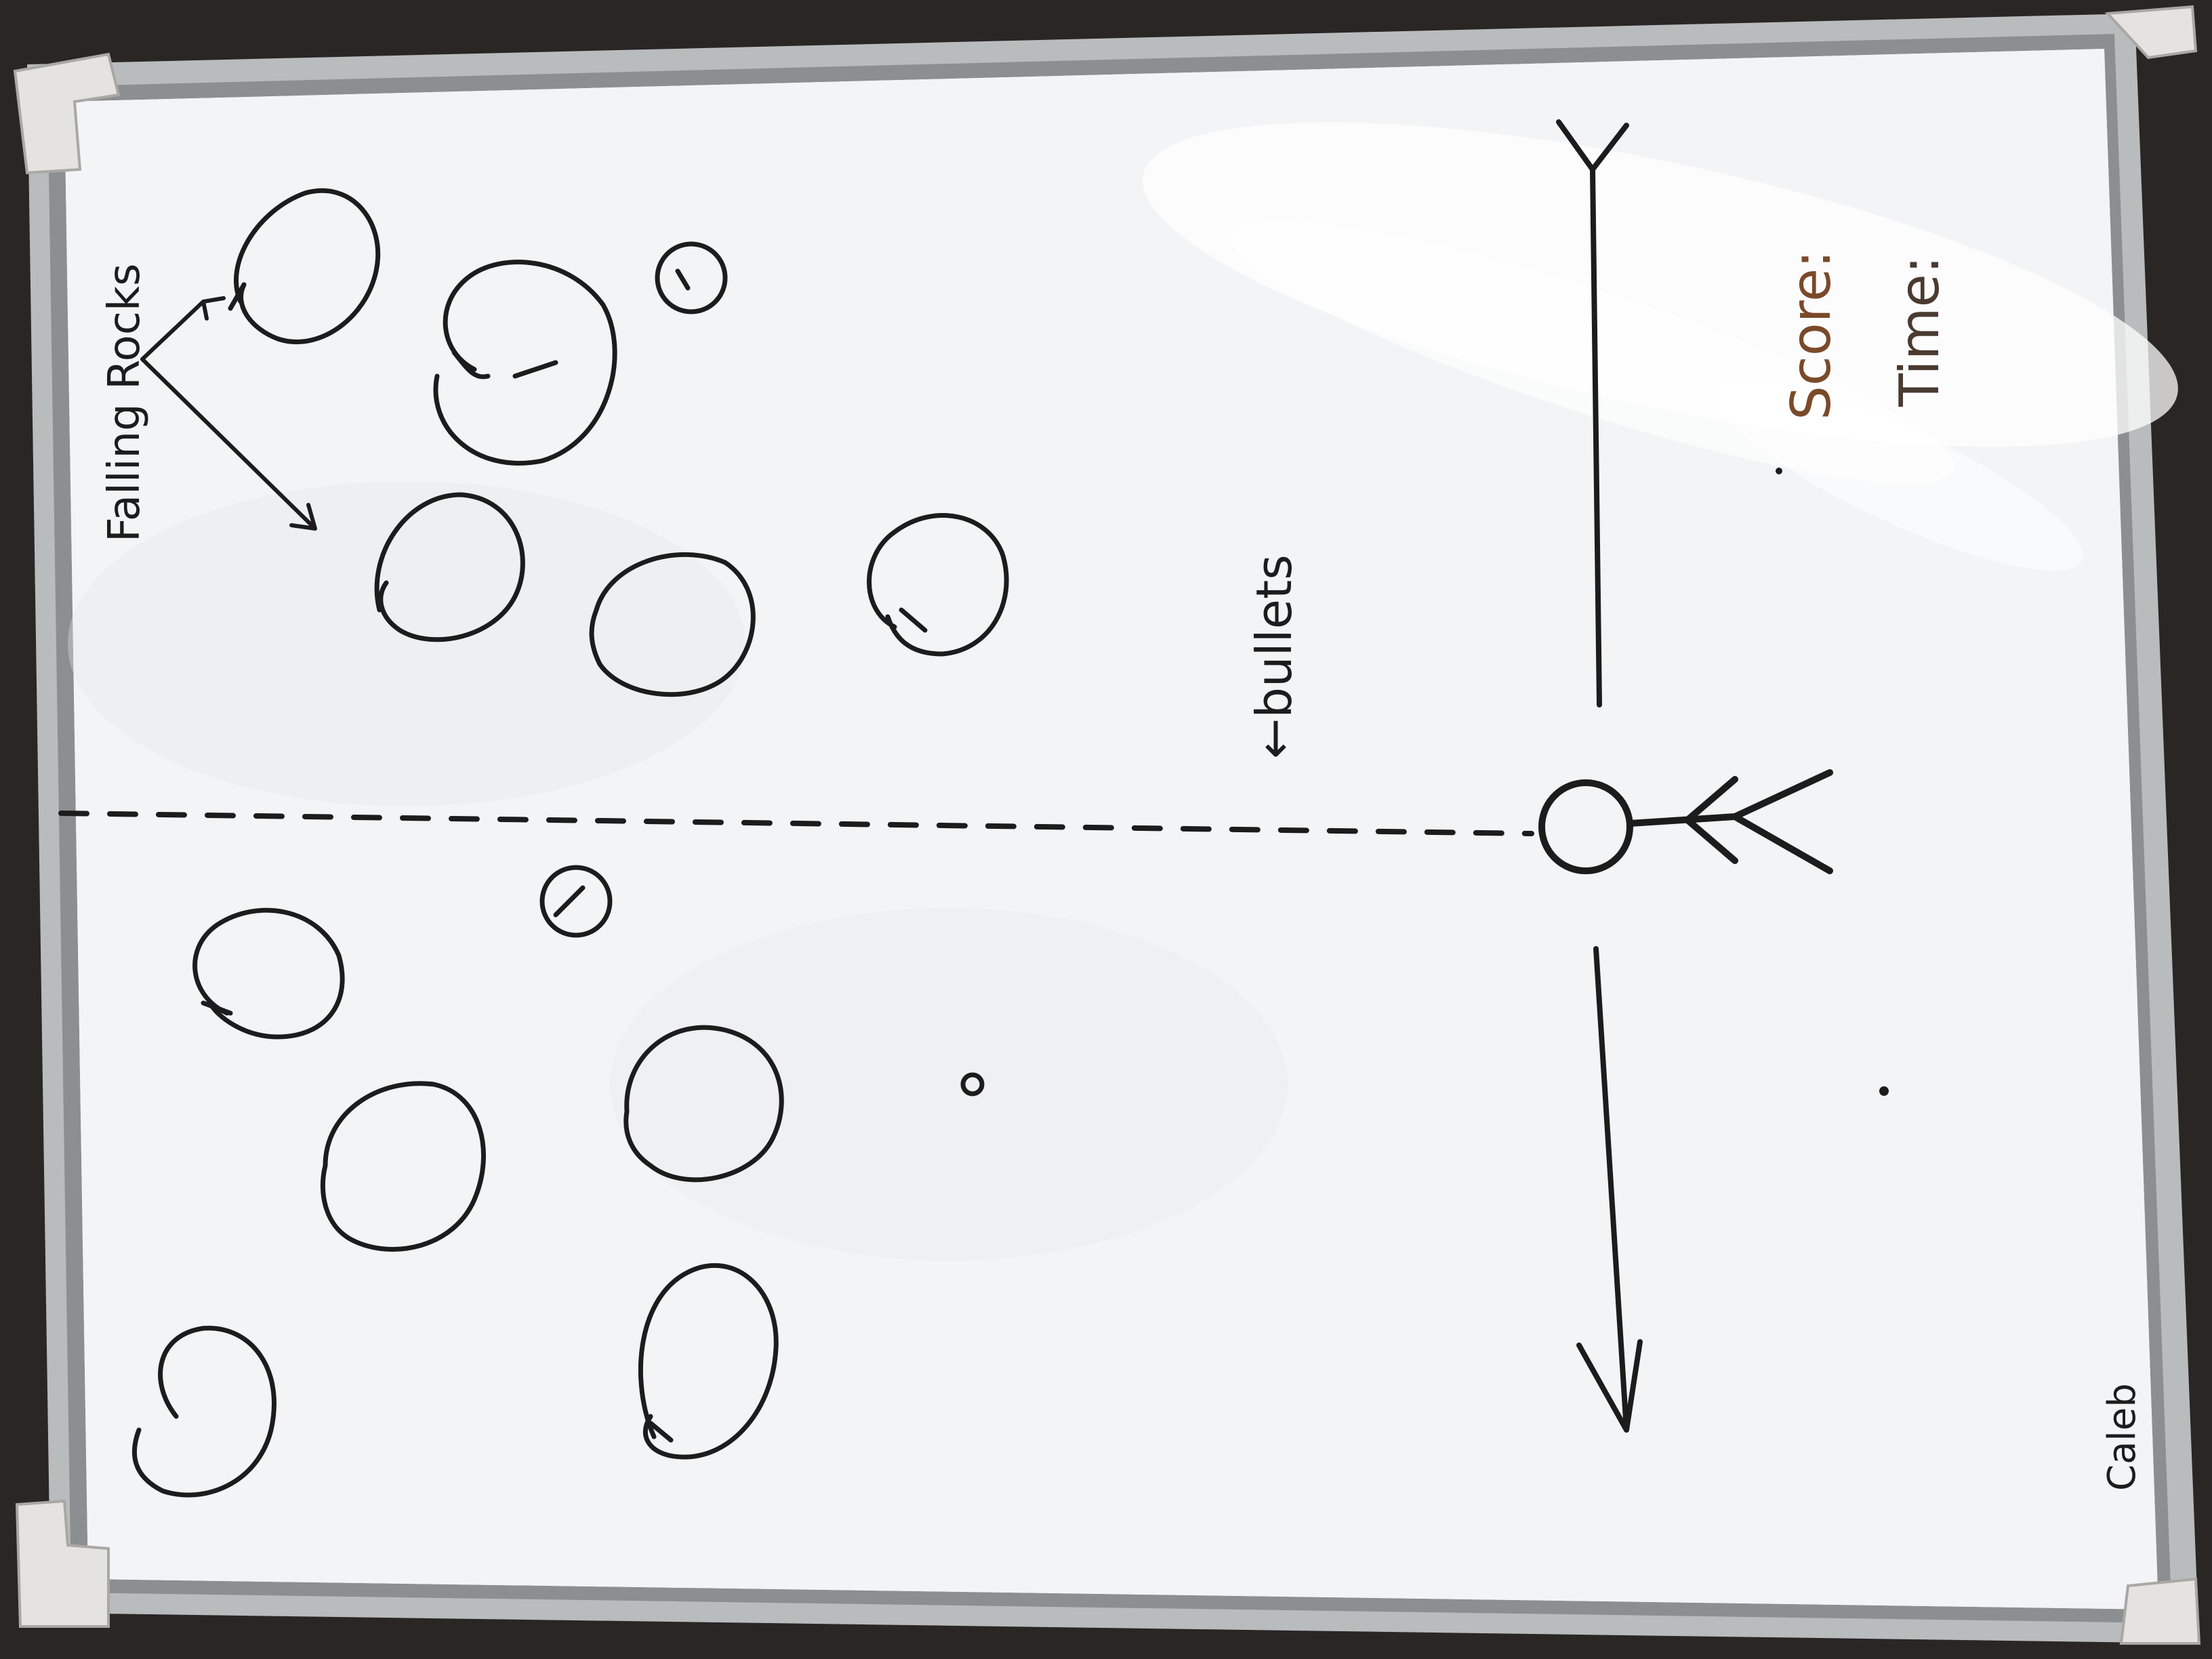 The width and height of the screenshot is (2212, 1659). What do you see at coordinates (1592, 413) in the screenshot?
I see `arrow-left` at bounding box center [1592, 413].